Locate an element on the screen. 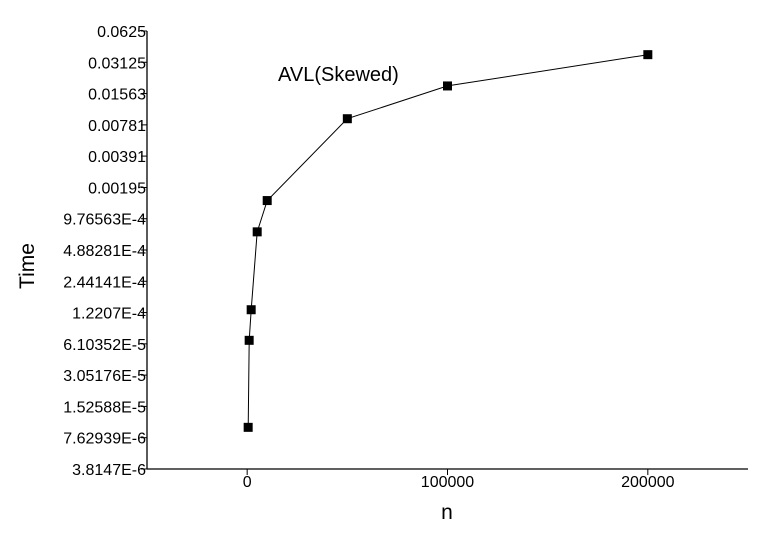 The image size is (775, 533). x-tick-label: 200000 is located at coordinates (647, 482).